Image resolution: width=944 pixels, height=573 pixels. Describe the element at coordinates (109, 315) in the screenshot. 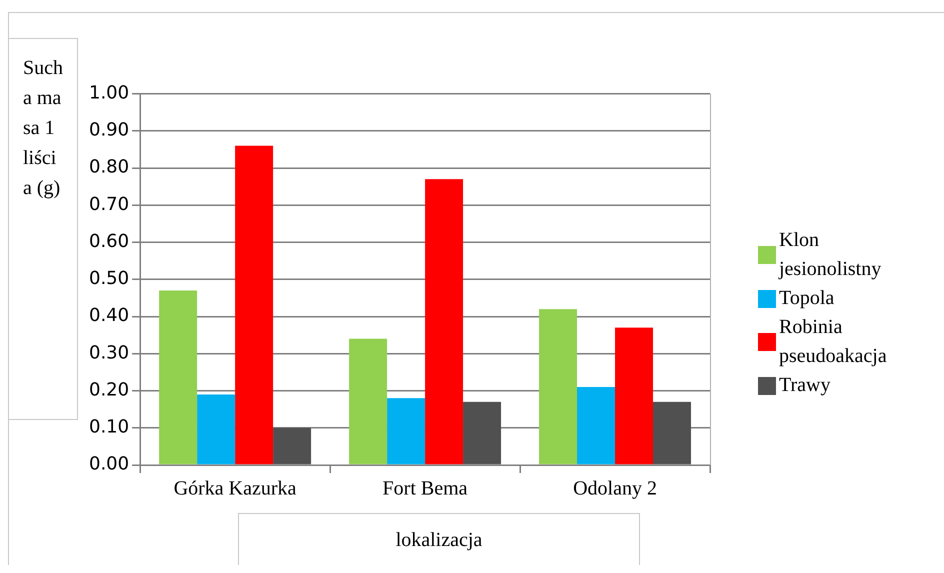

I see `y-tick-label: 0.40` at that location.